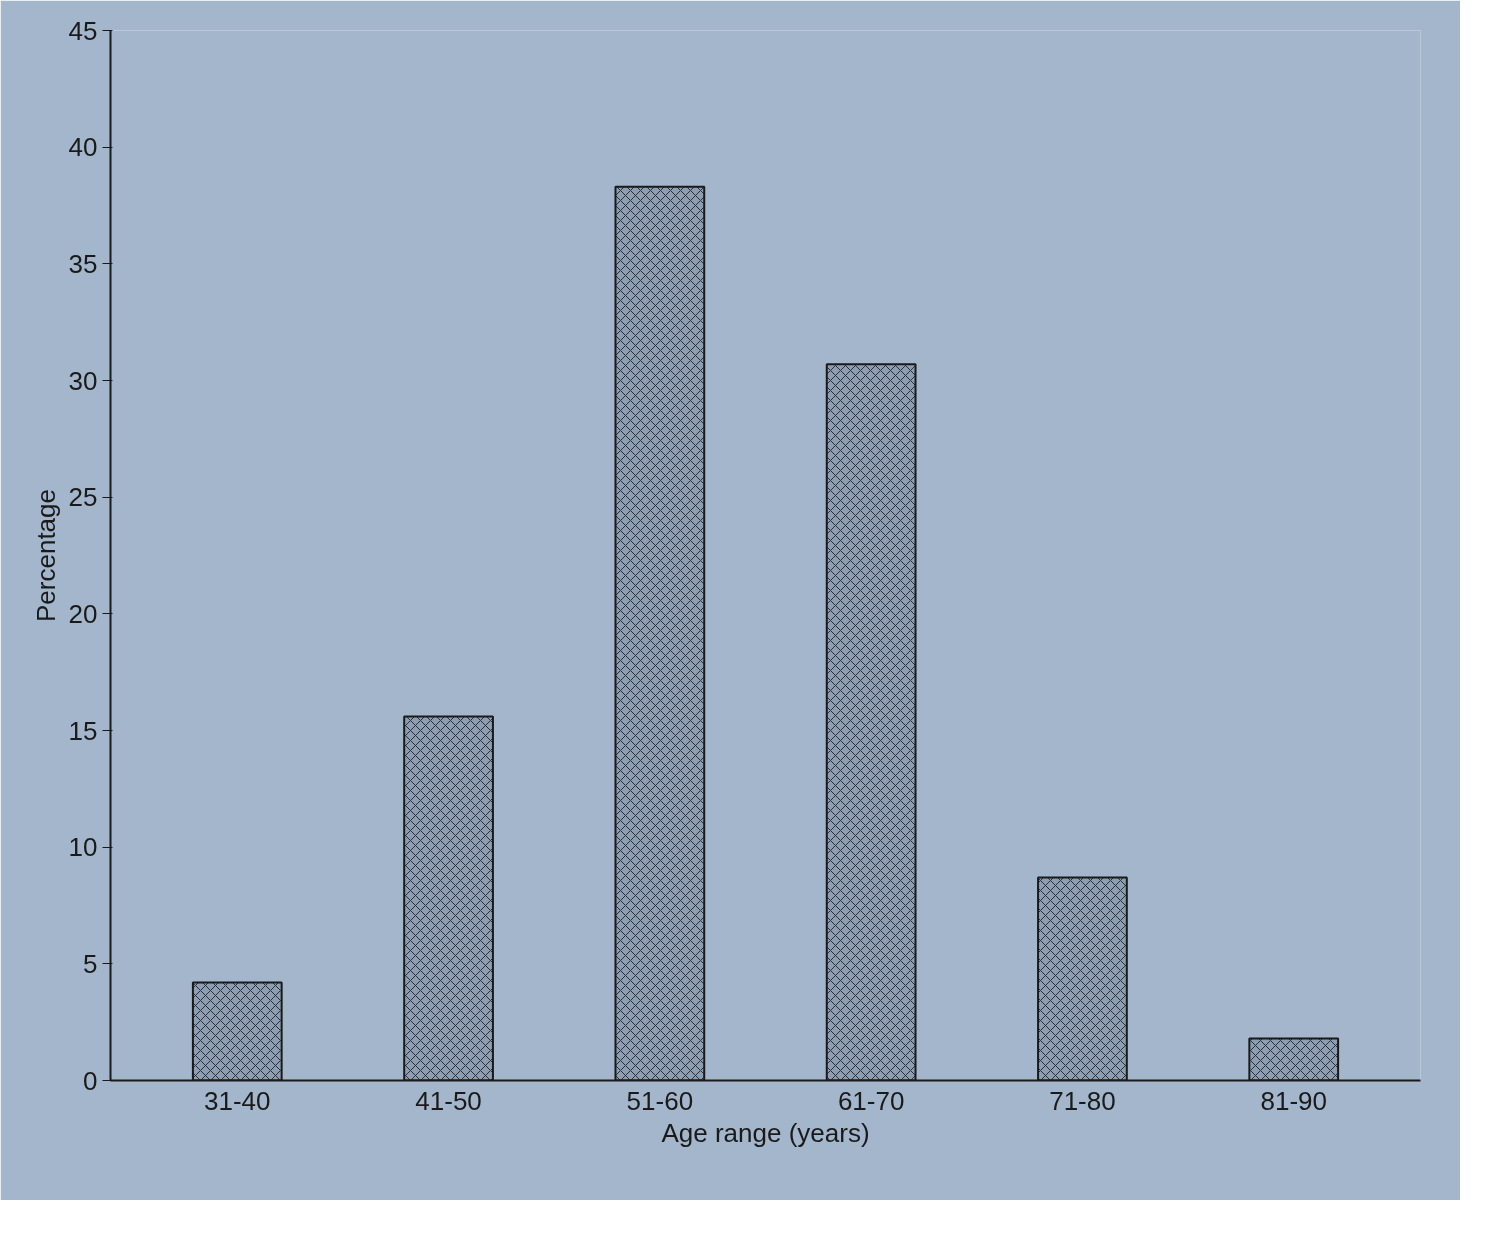 The image size is (1488, 1238). What do you see at coordinates (83, 497) in the screenshot?
I see `y-tick-label: 25` at bounding box center [83, 497].